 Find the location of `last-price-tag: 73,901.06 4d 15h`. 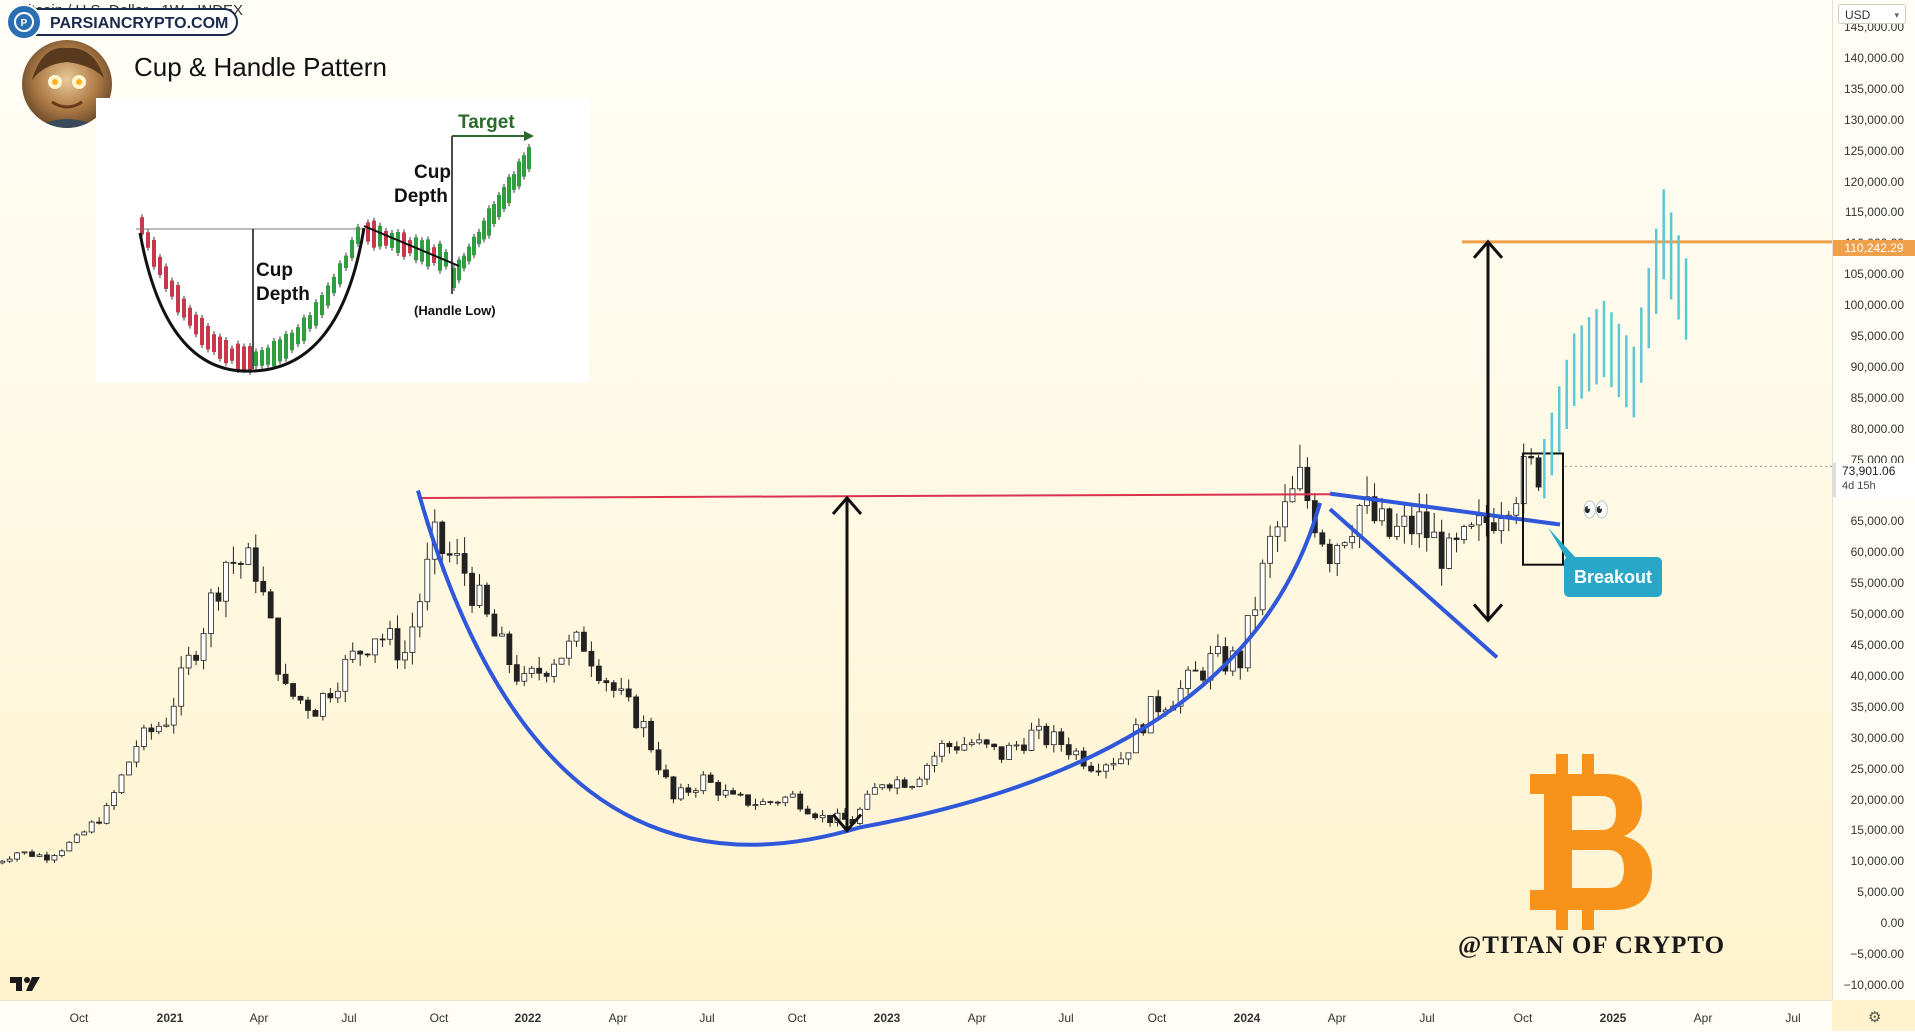

last-price-tag: 73,901.06 4d 15h is located at coordinates (1874, 480).